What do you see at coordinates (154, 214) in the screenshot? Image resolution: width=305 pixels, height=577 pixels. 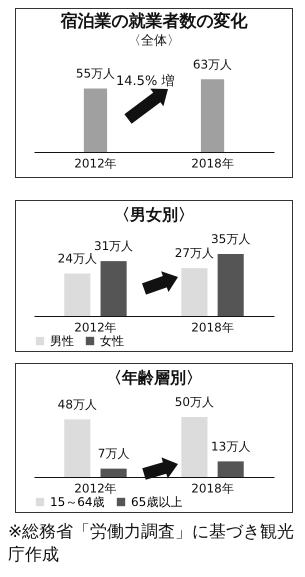 I see `chart-title: 〈男女別〉` at bounding box center [154, 214].